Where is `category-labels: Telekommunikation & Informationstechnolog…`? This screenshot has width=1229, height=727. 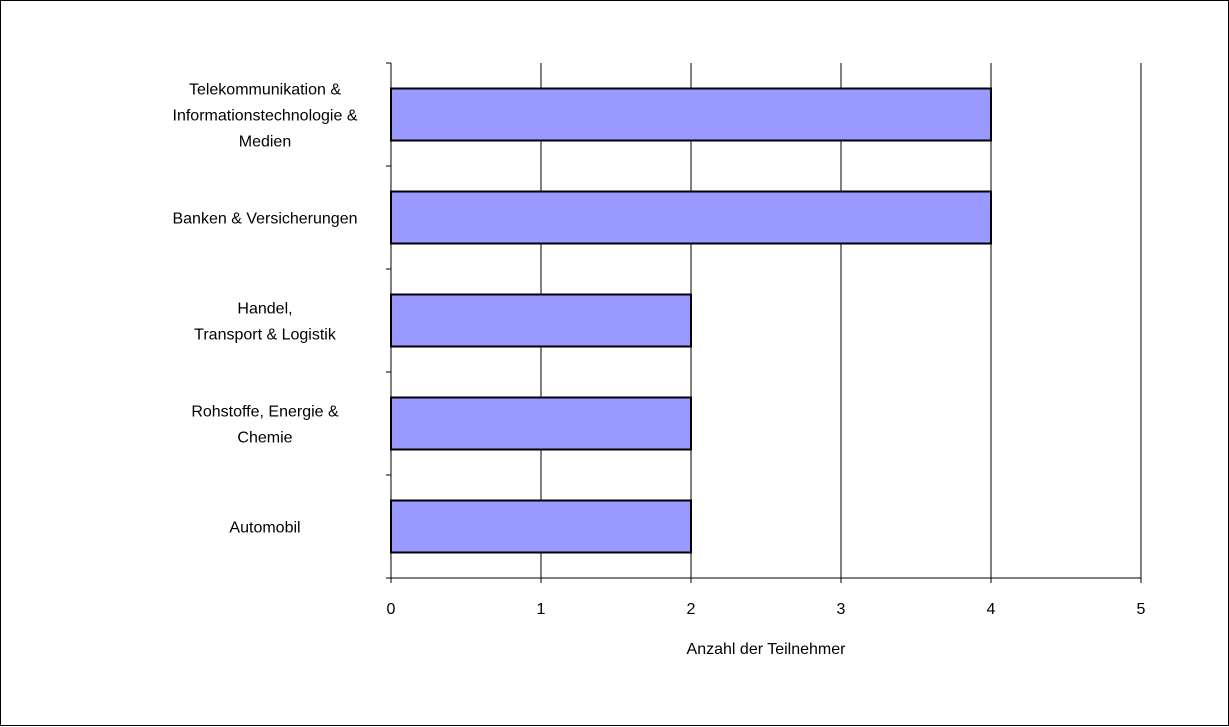 category-labels: Telekommunikation & Informationstechnolog… is located at coordinates (264, 309).